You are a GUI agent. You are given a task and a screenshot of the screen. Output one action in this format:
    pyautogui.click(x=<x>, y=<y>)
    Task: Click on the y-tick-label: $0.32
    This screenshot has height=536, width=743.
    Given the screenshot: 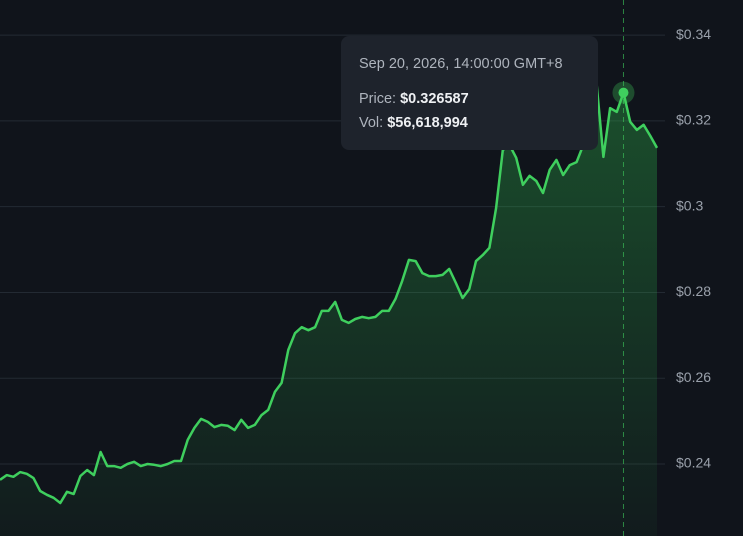 What is the action you would take?
    pyautogui.click(x=693, y=120)
    